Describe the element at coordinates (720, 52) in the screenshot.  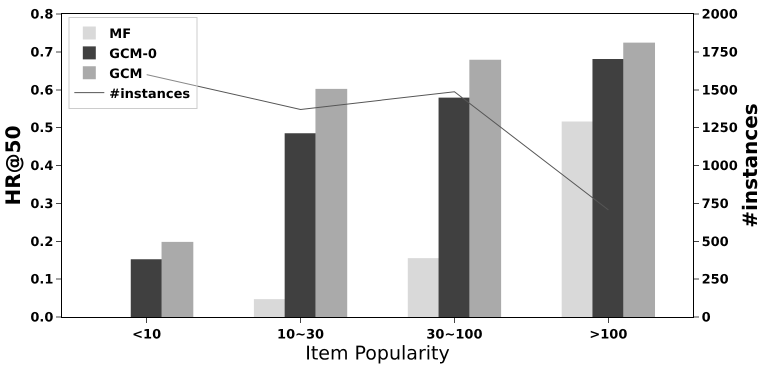
I see `y2-tick-label: 1750` at that location.